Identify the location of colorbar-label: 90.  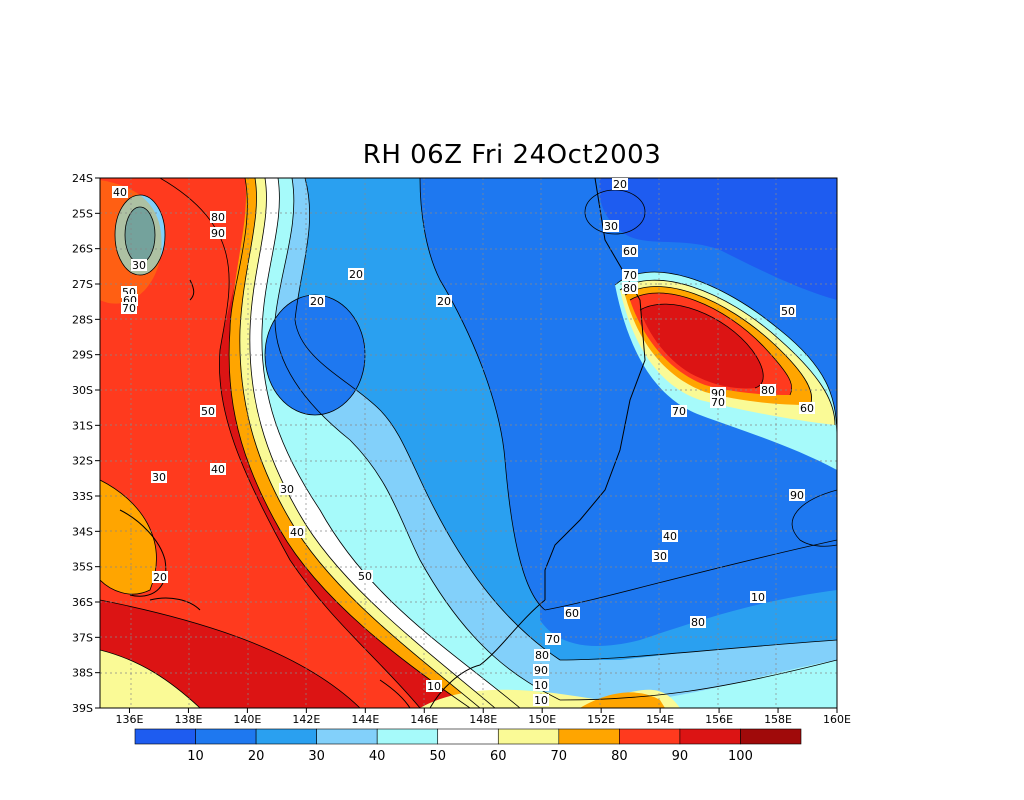
(680, 756).